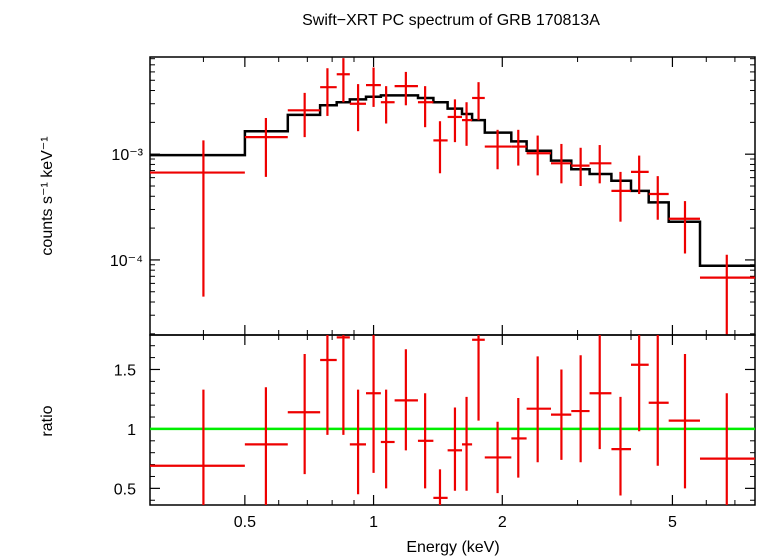 The image size is (758, 556). Describe the element at coordinates (47, 420) in the screenshot. I see `ratio-y-axis-label: ratio` at that location.